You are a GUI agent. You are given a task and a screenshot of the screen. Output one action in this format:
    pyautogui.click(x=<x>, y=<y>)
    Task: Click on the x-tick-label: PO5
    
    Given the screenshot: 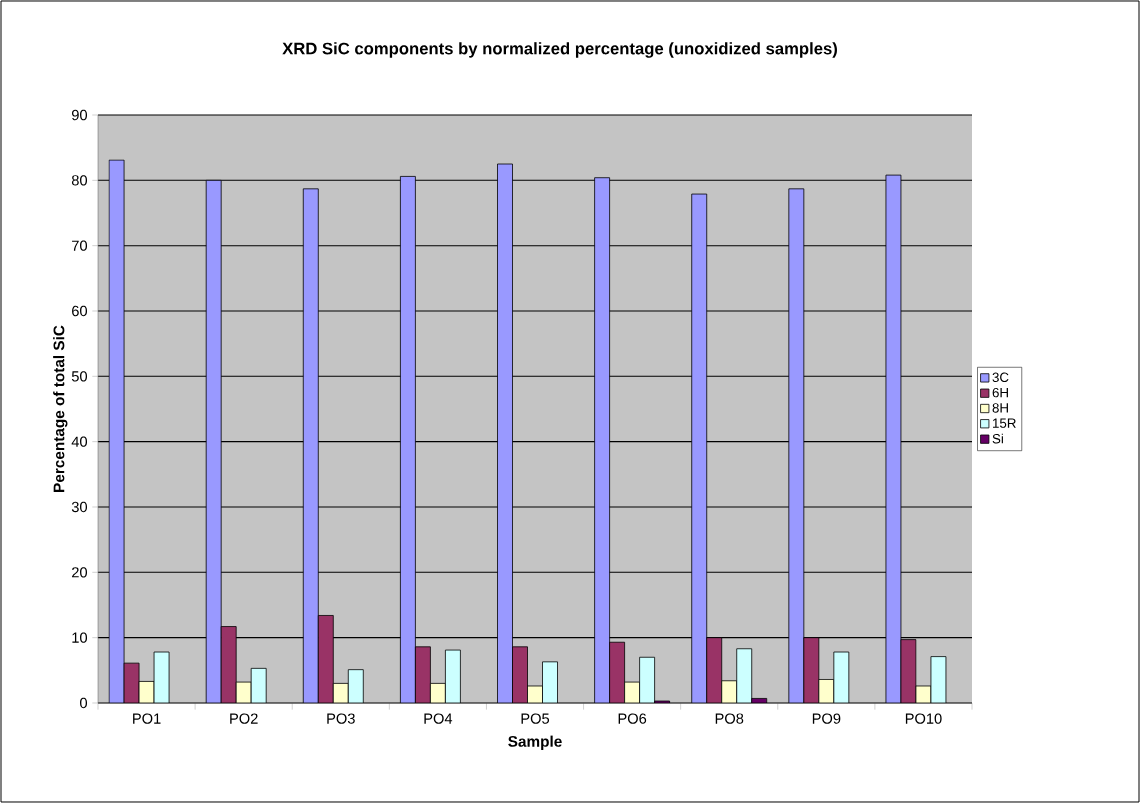 What is the action you would take?
    pyautogui.click(x=535, y=718)
    